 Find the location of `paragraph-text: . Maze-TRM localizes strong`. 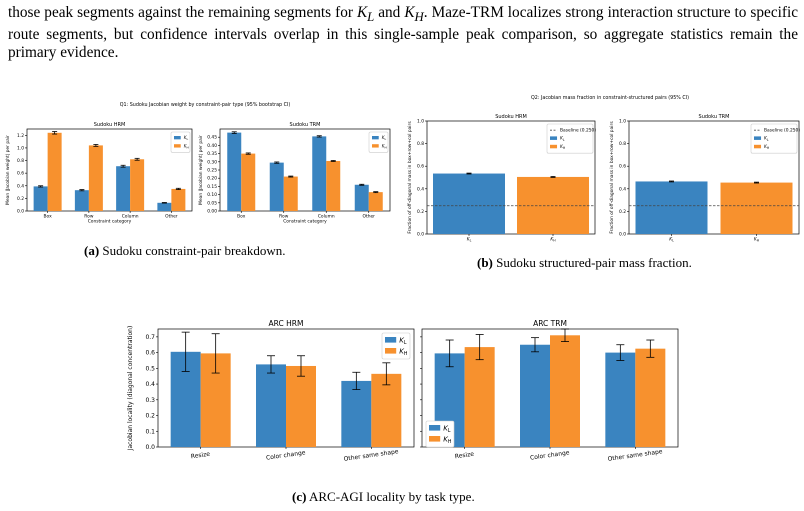

paragraph-text: . Maze-TRM localizes strong is located at coordinates (513, 12).